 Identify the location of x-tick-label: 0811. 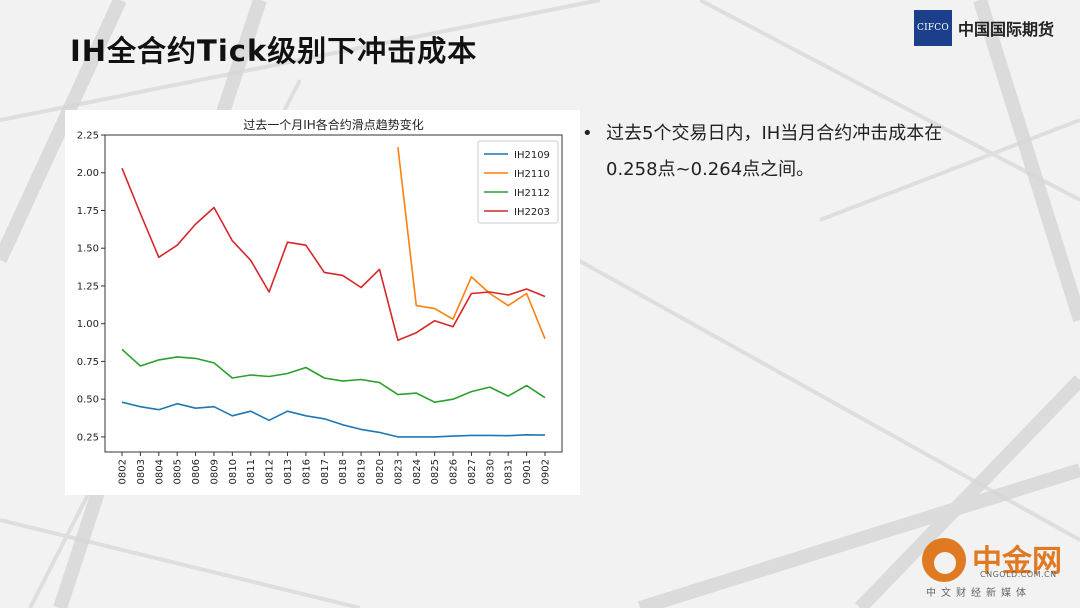
(251, 471).